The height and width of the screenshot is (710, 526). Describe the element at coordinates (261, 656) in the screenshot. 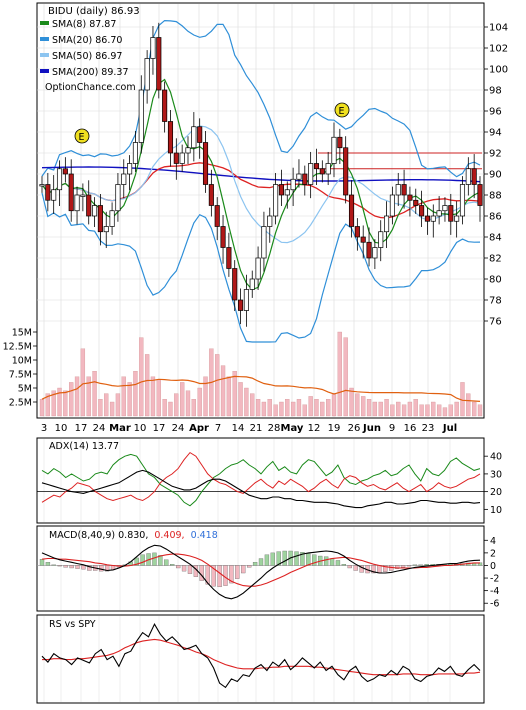

I see `rs-line` at that location.